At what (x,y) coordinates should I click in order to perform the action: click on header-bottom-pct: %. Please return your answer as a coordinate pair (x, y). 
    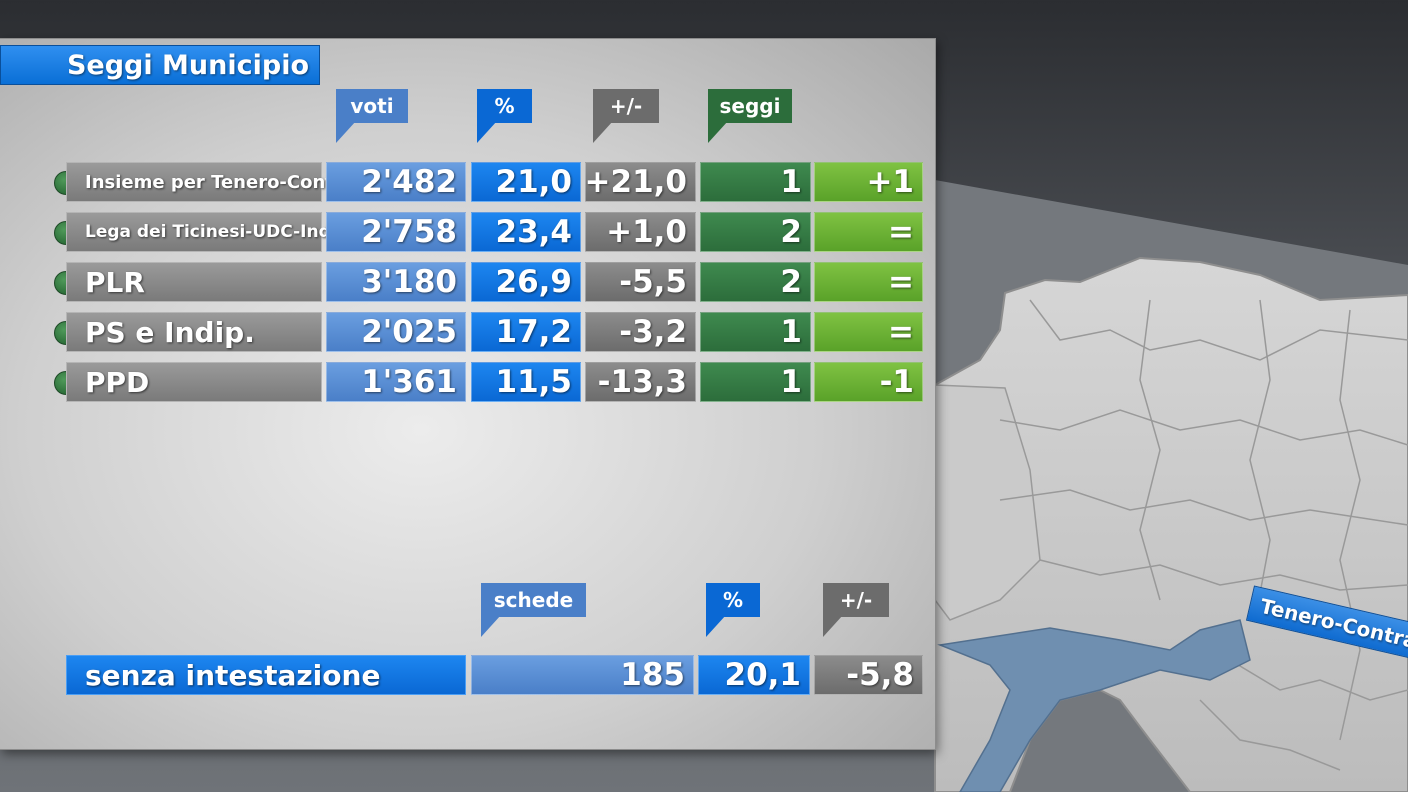
    Looking at the image, I should click on (733, 610).